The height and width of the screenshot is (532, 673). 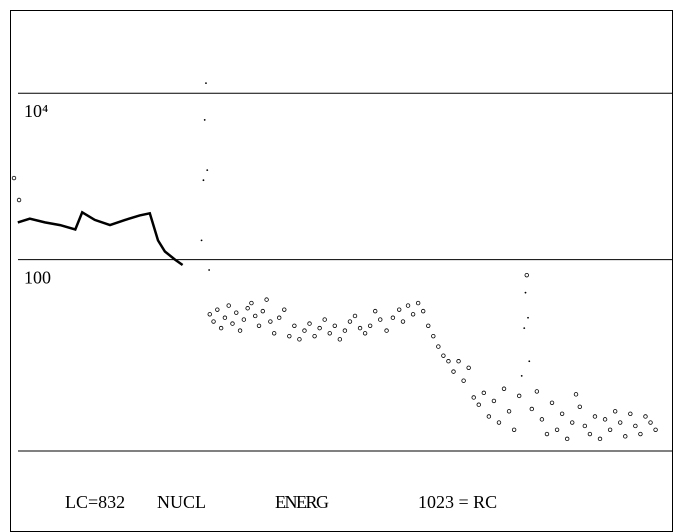 I want to click on nucl-label: NUCL, so click(x=181, y=502).